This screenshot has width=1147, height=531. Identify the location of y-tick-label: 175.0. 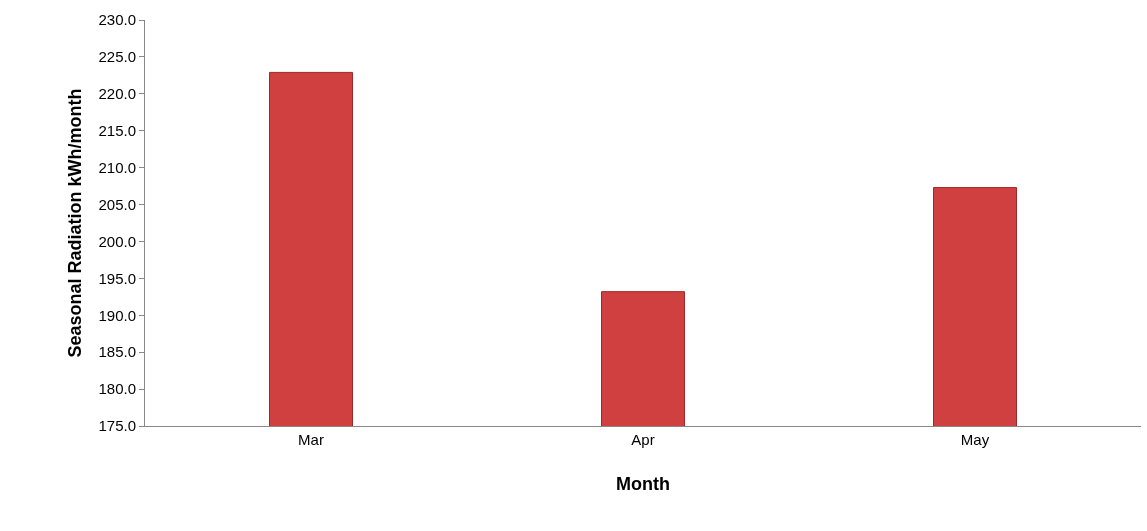
(117, 426).